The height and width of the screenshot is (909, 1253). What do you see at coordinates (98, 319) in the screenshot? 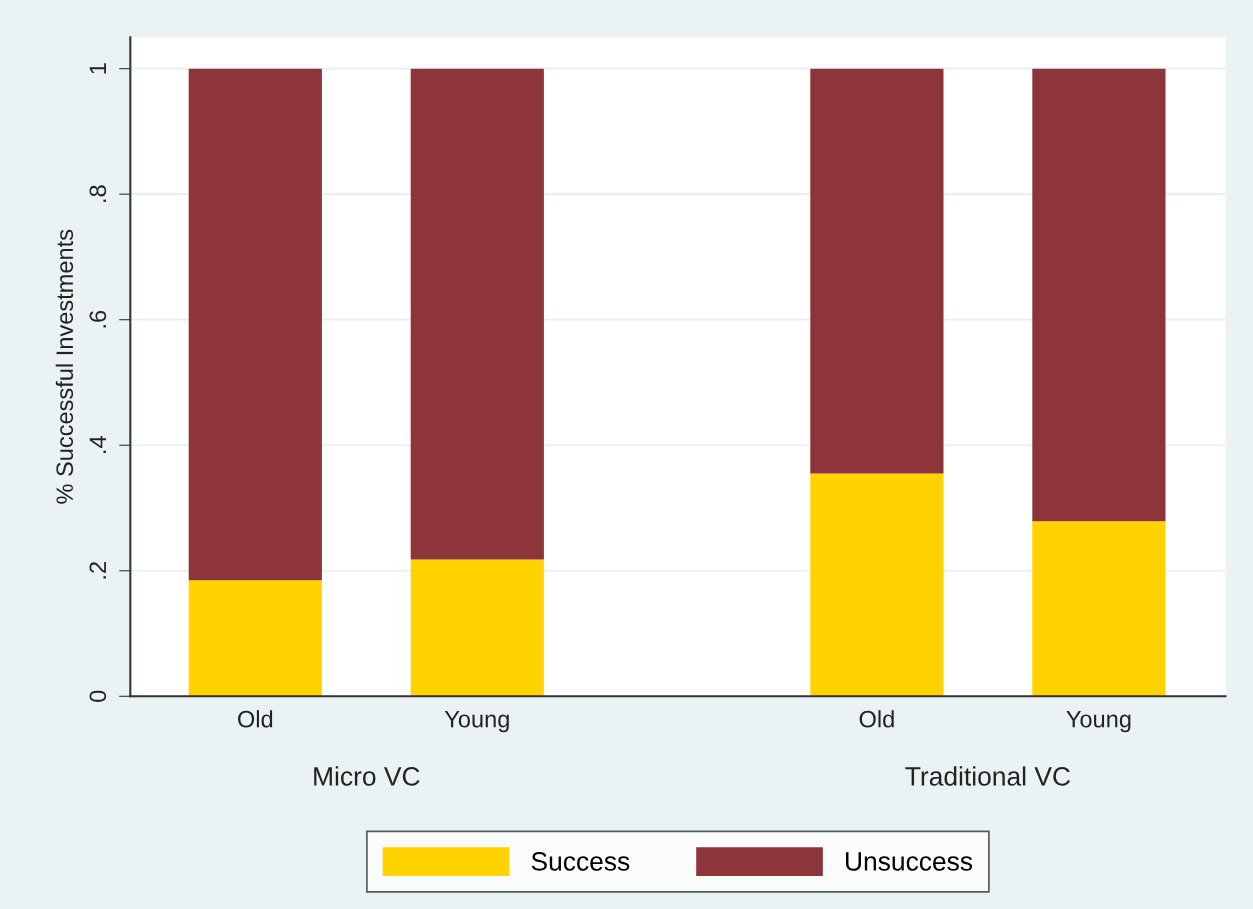
I see `y-tick-label: .6` at bounding box center [98, 319].